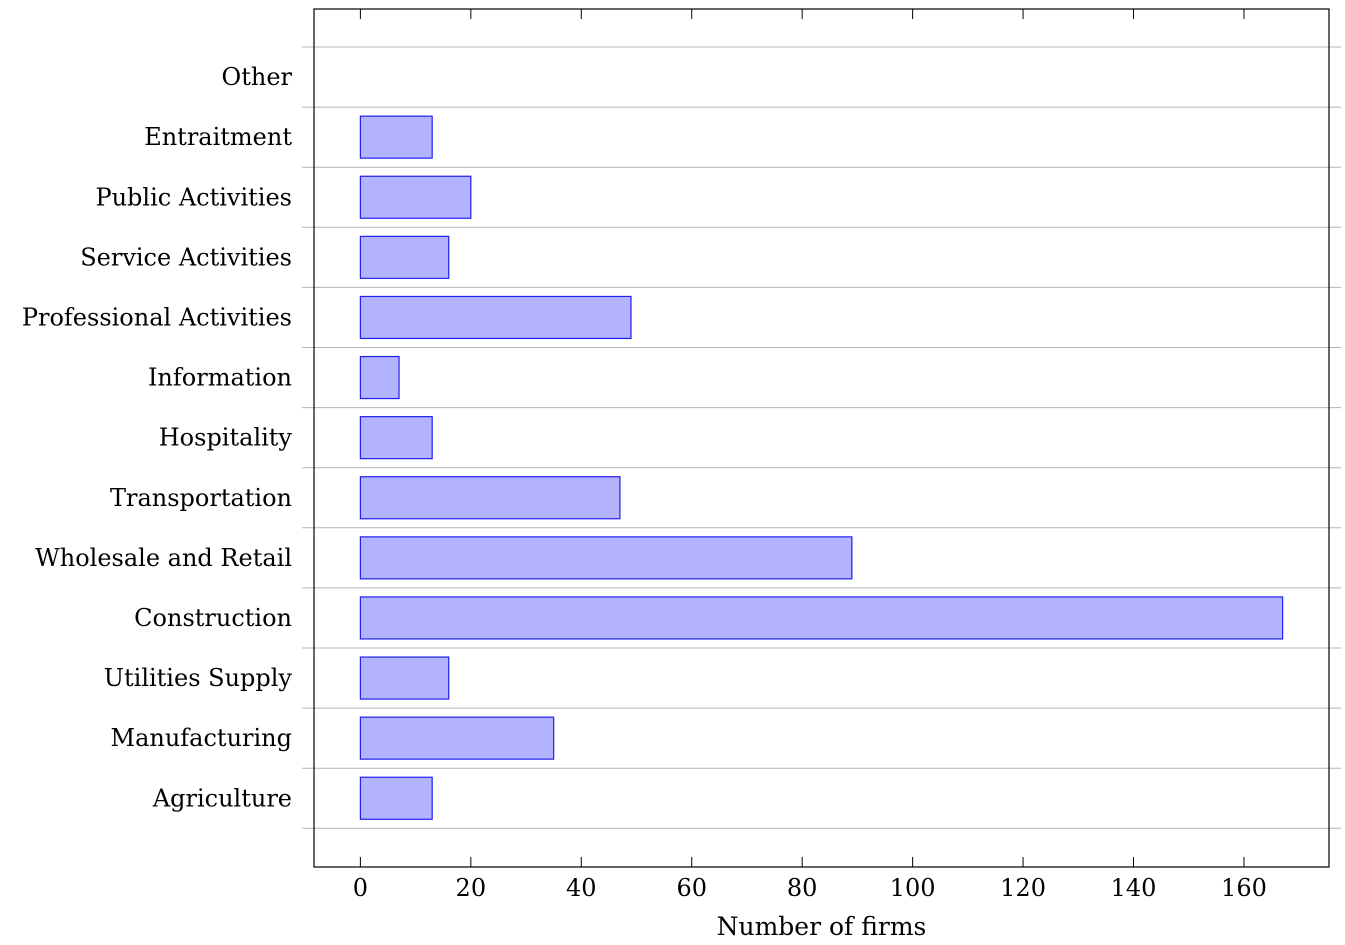 This screenshot has width=1345, height=945. I want to click on x-tick-label: 40, so click(581, 888).